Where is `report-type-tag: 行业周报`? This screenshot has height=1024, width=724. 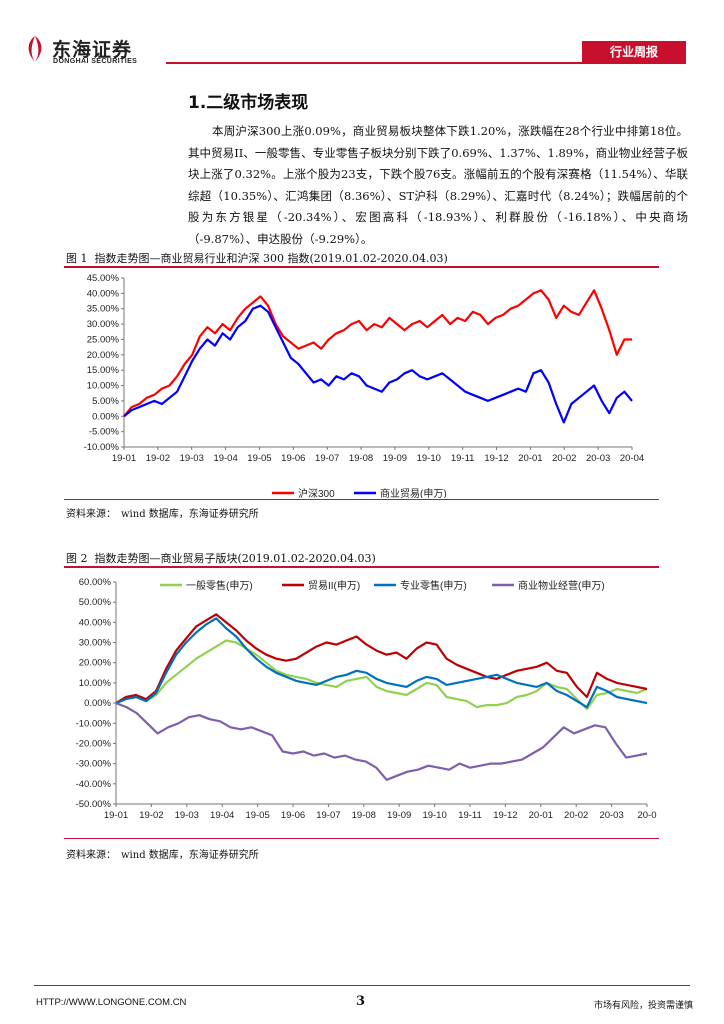
report-type-tag: 行业周报 is located at coordinates (634, 52).